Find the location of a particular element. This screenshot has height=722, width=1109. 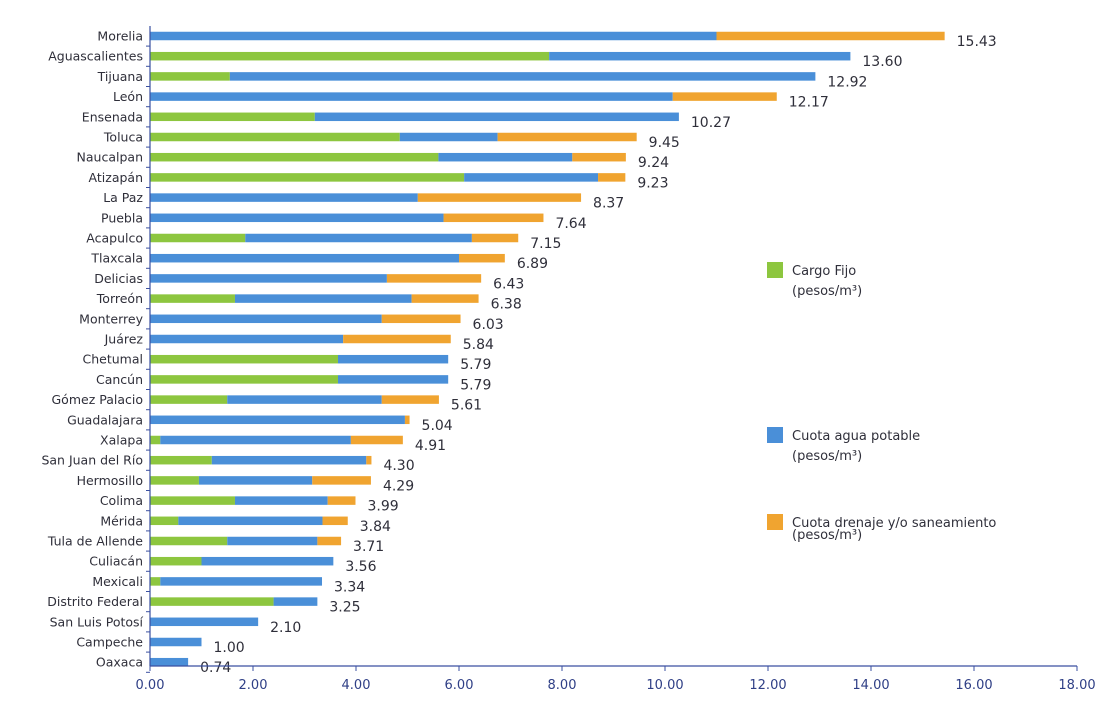

total-value-label: 7.64 is located at coordinates (570, 224).